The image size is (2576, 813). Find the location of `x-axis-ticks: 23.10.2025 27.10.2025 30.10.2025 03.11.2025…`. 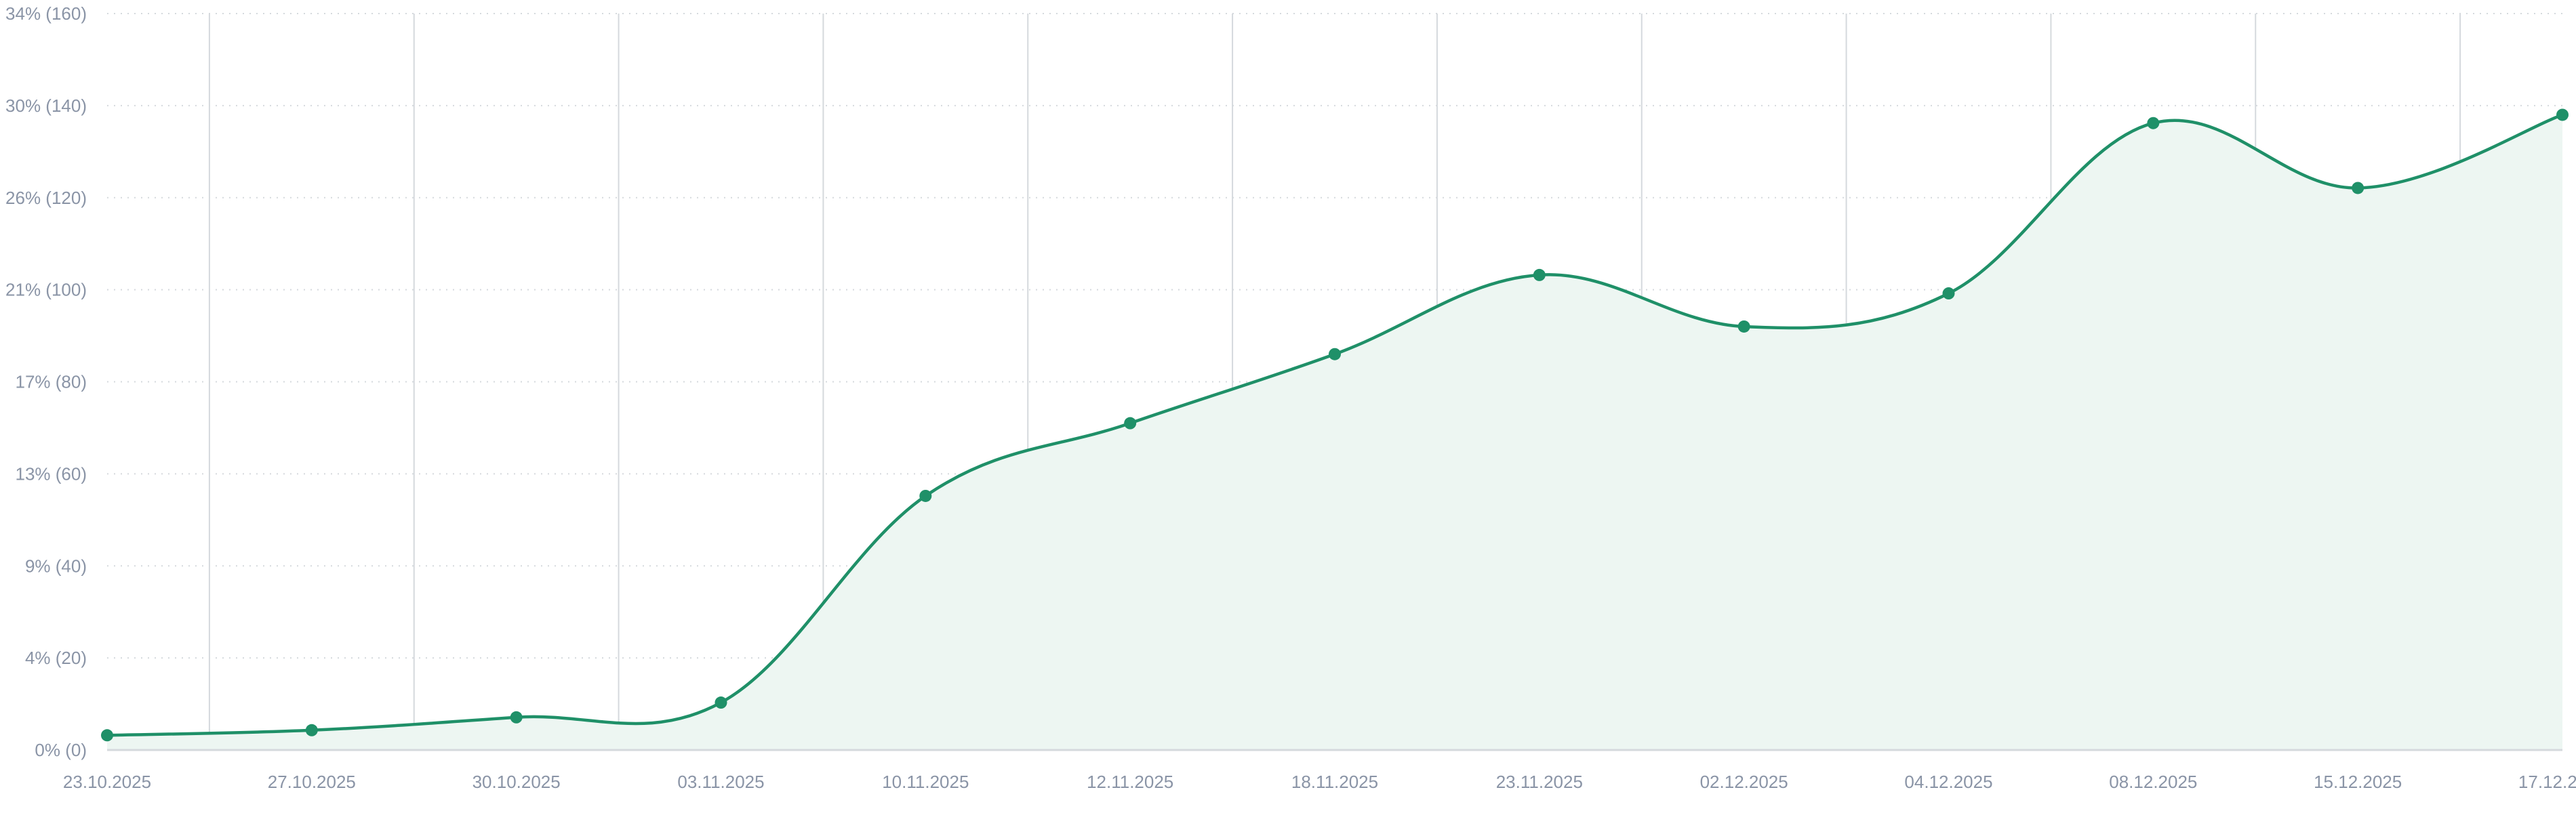

x-axis-ticks: 23.10.2025 27.10.2025 30.10.2025 03.11.2025… is located at coordinates (1319, 782).